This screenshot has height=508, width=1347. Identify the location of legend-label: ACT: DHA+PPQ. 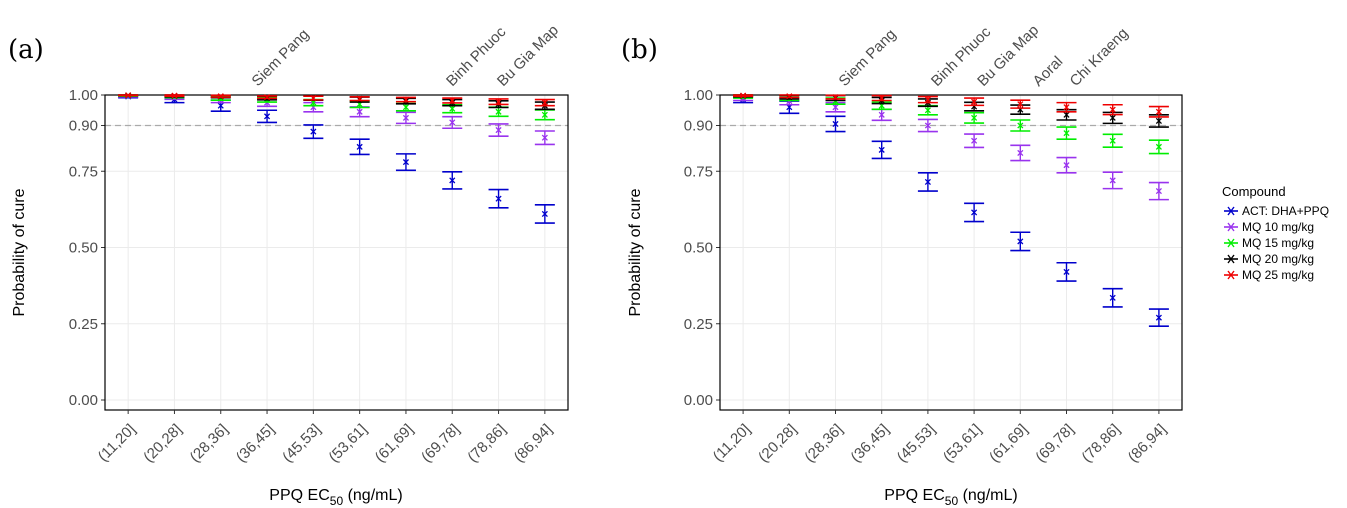
(1285, 211).